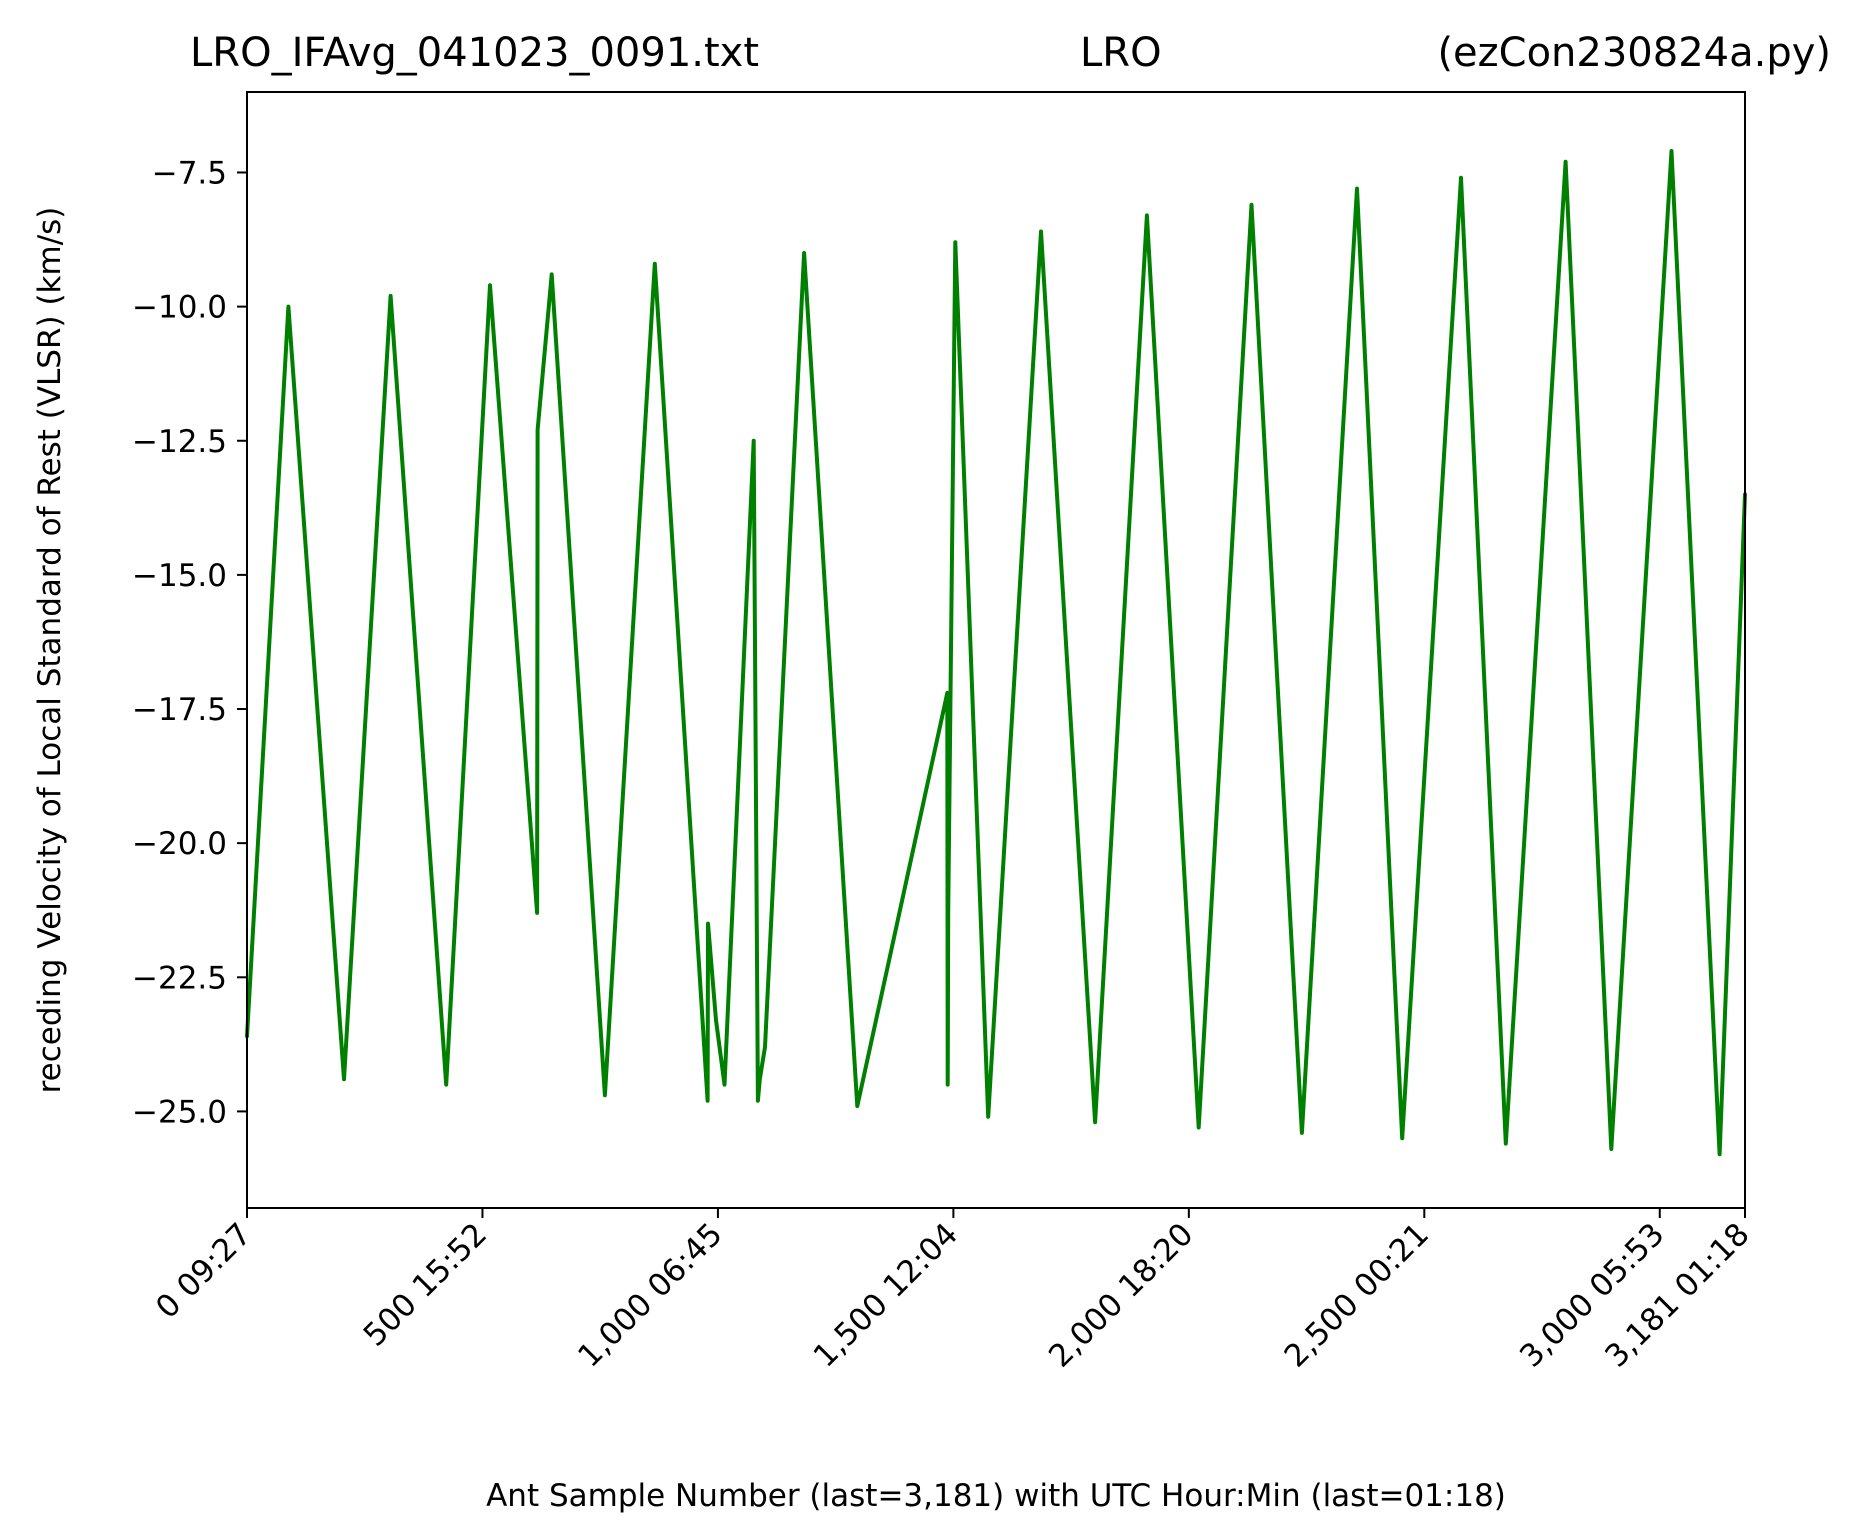  Describe the element at coordinates (650, 1295) in the screenshot. I see `x-tick-label: 1,000 06:45` at that location.